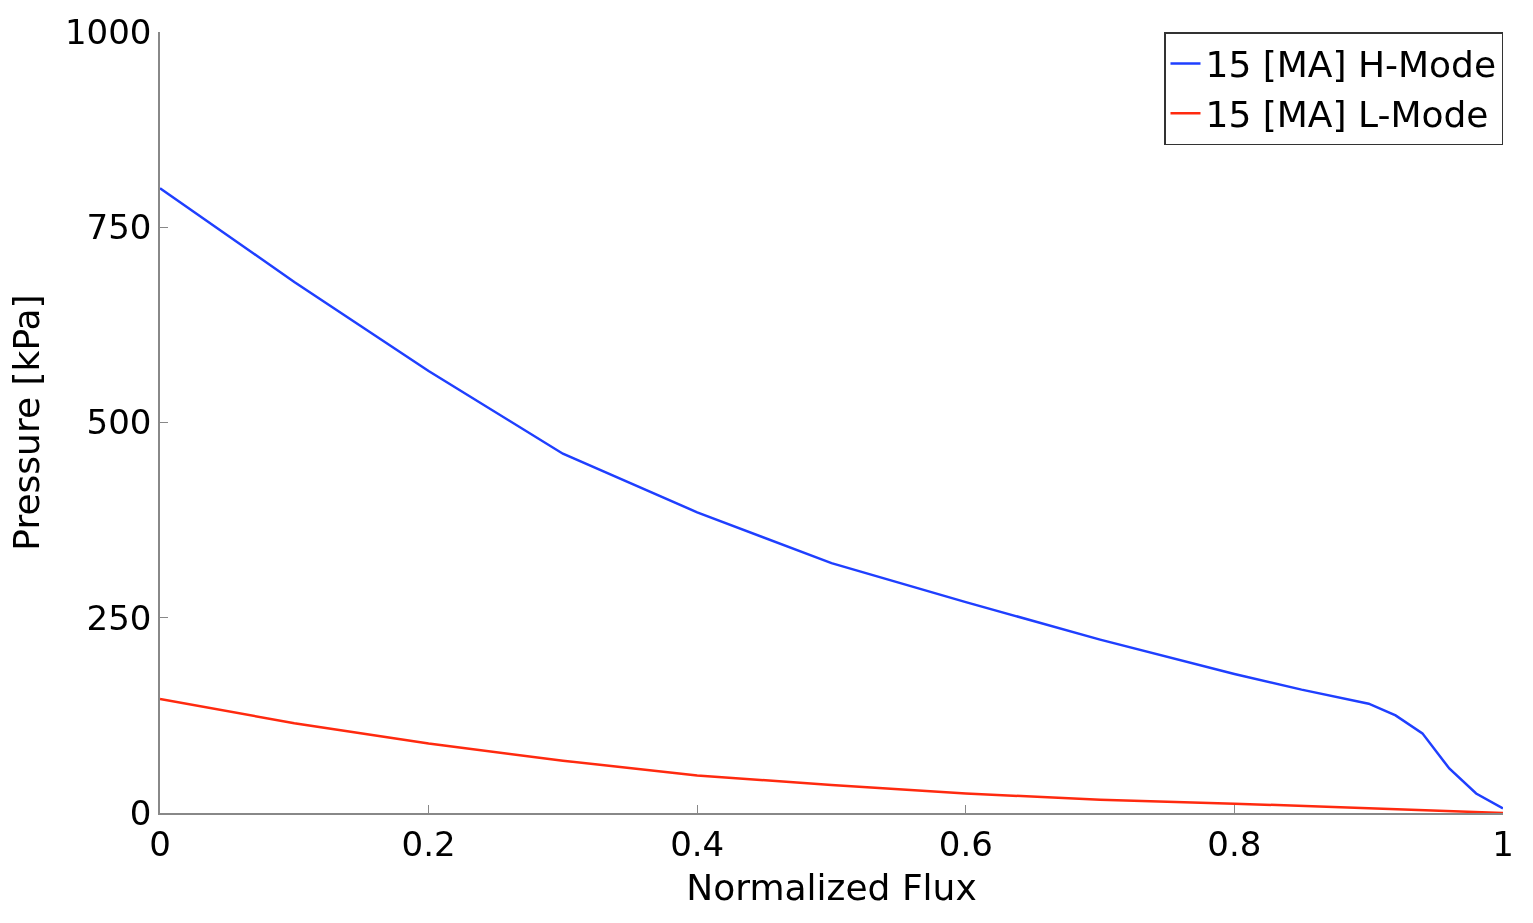 This screenshot has width=1533, height=923. I want to click on x-tick-label: 0.8, so click(1234, 843).